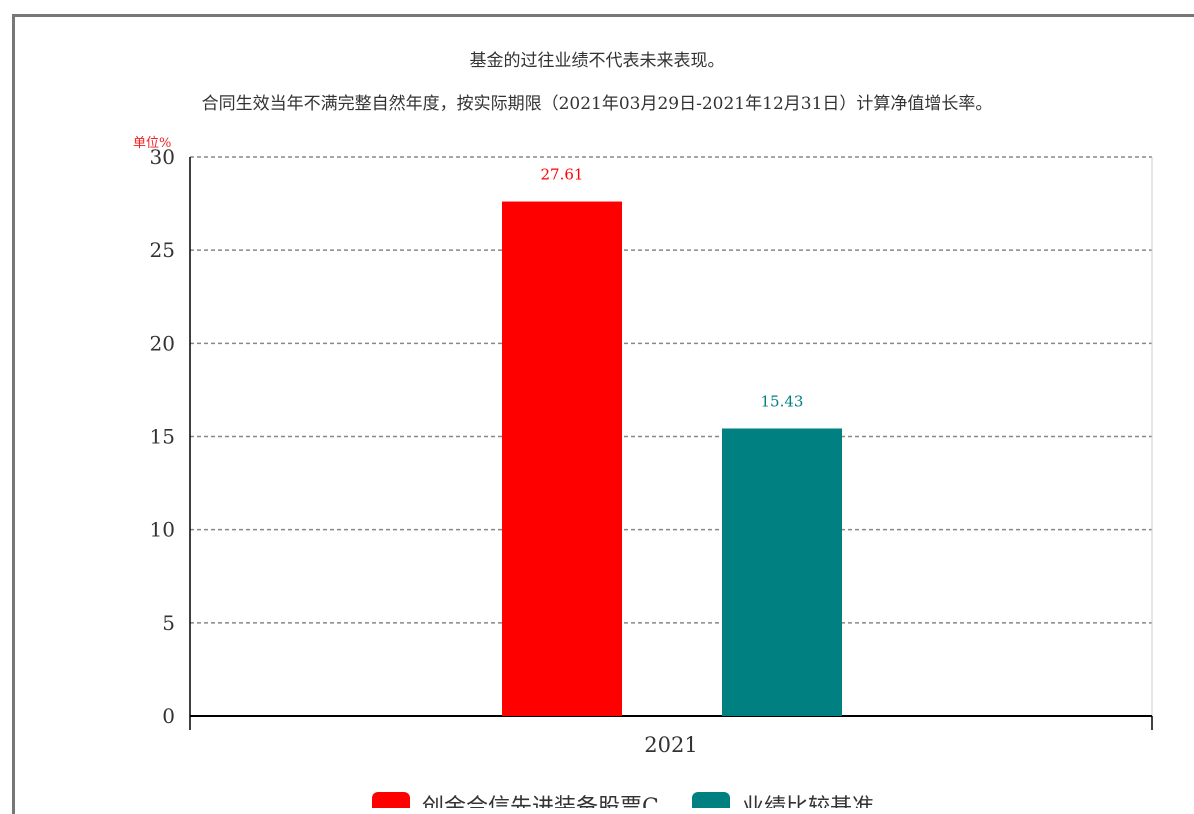  I want to click on legend-label-0: 创金合信先进装备股票C, so click(540, 801).